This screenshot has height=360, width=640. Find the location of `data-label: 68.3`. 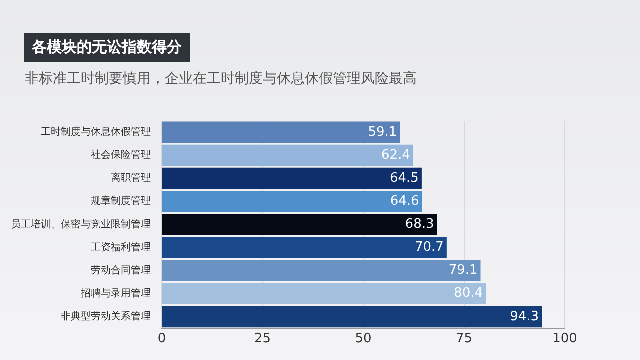

data-label: 68.3 is located at coordinates (419, 224).